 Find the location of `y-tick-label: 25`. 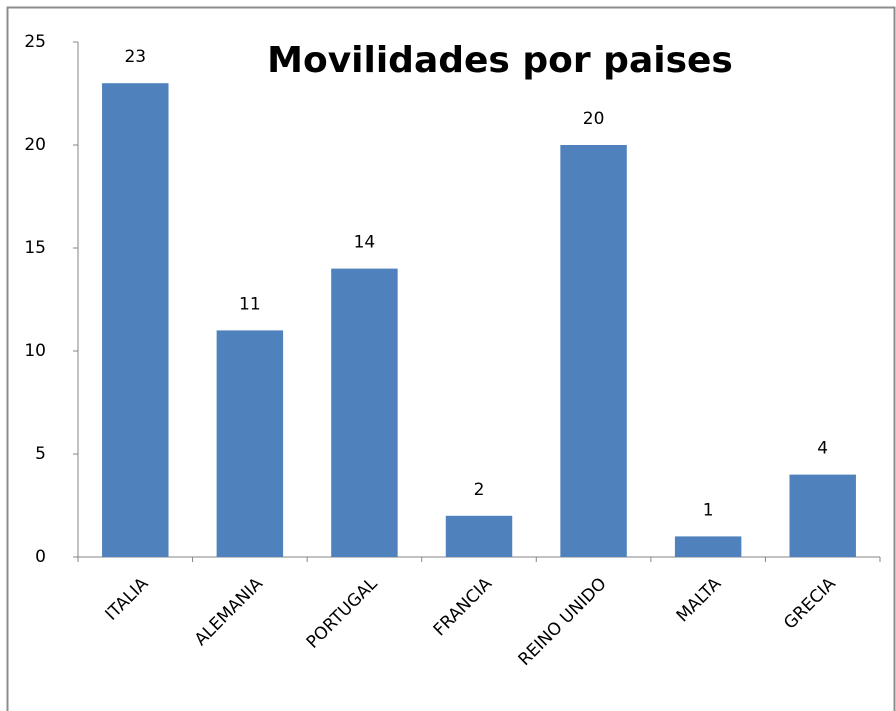

y-tick-label: 25 is located at coordinates (35, 42).